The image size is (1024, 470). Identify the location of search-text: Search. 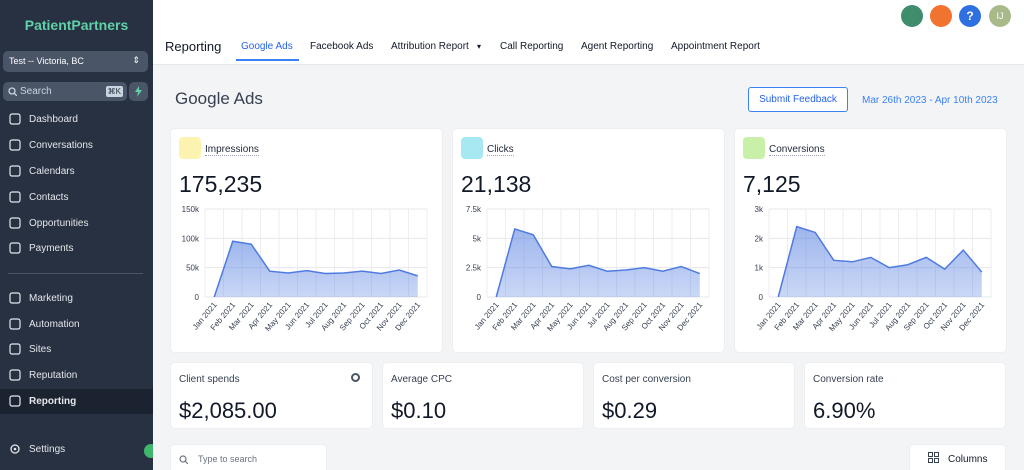
(36, 91).